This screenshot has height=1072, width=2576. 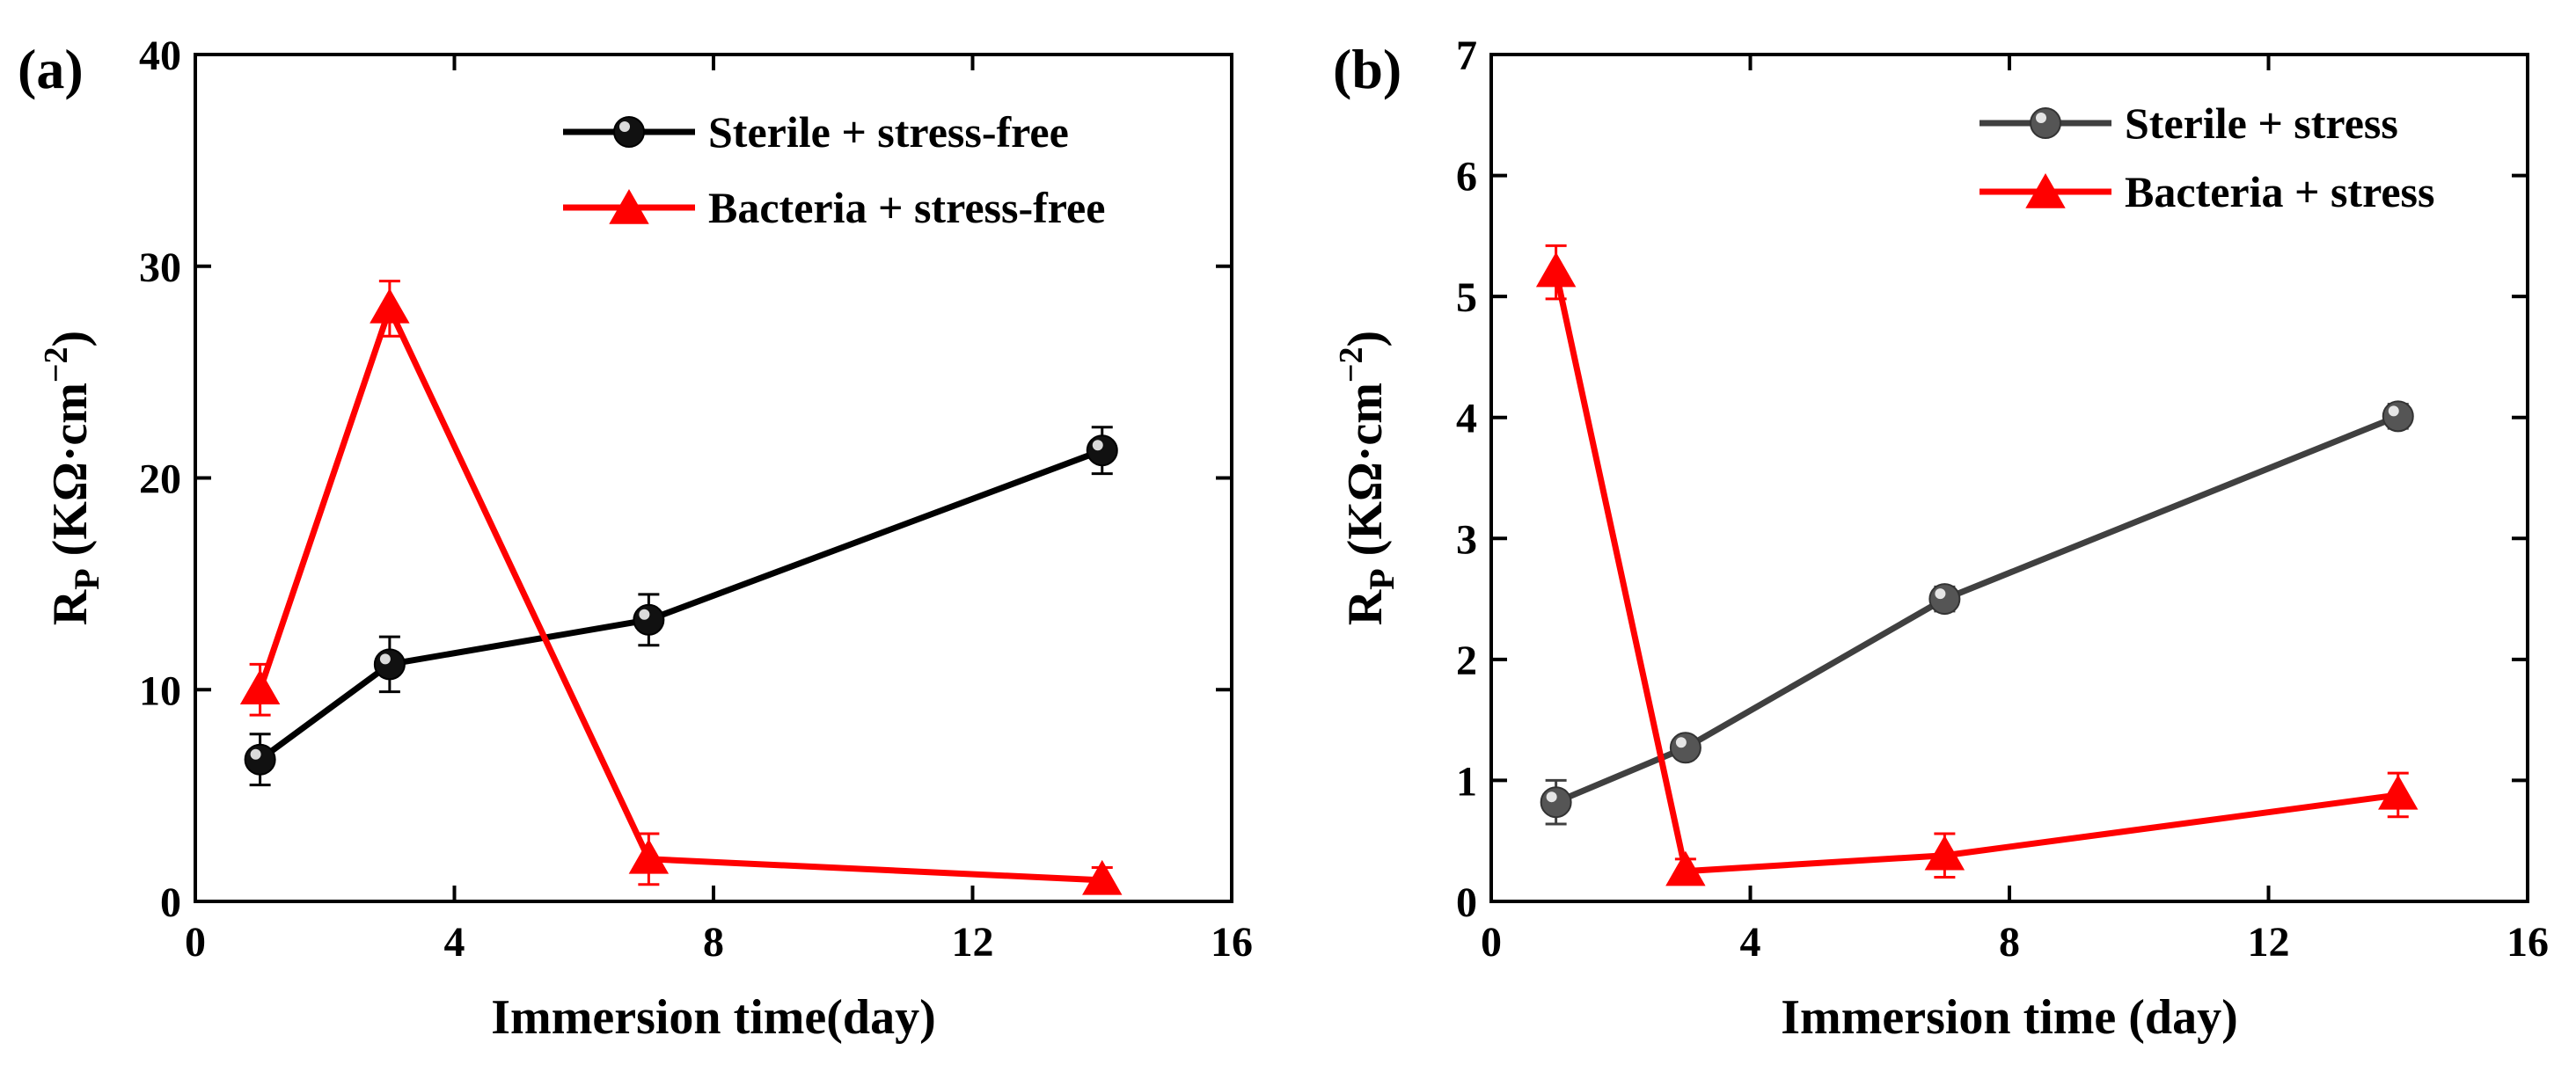 What do you see at coordinates (1466, 56) in the screenshot?
I see `y-tick-label: 7` at bounding box center [1466, 56].